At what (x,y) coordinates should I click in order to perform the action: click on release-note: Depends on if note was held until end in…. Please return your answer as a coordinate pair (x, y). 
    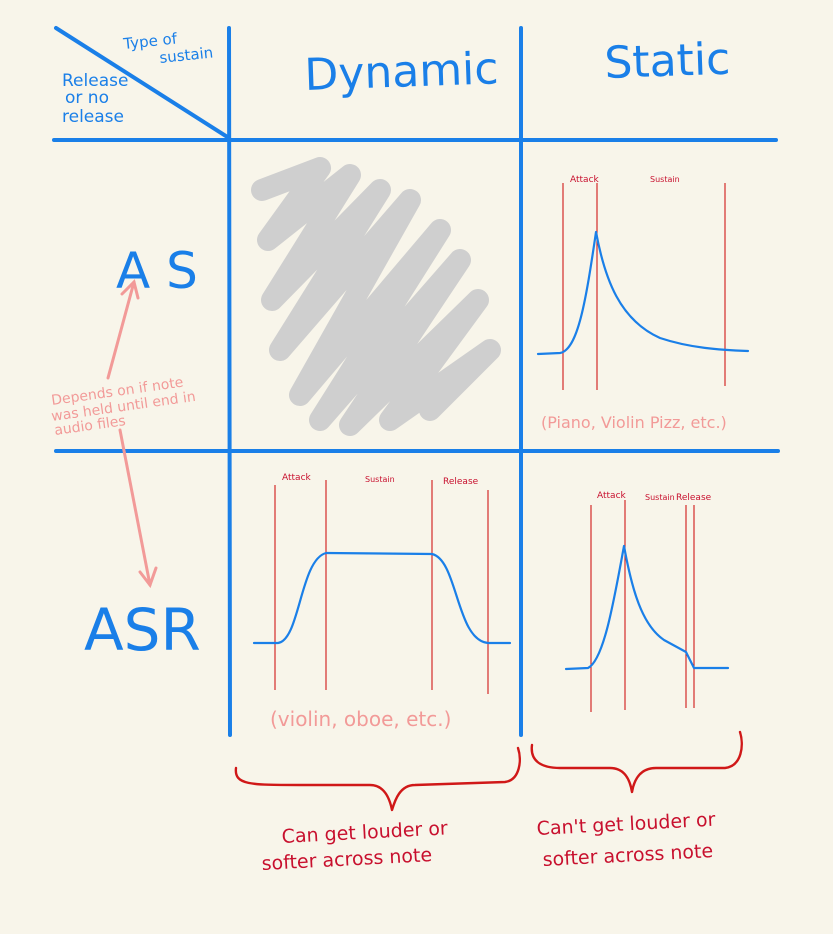
    Looking at the image, I should click on (123, 434).